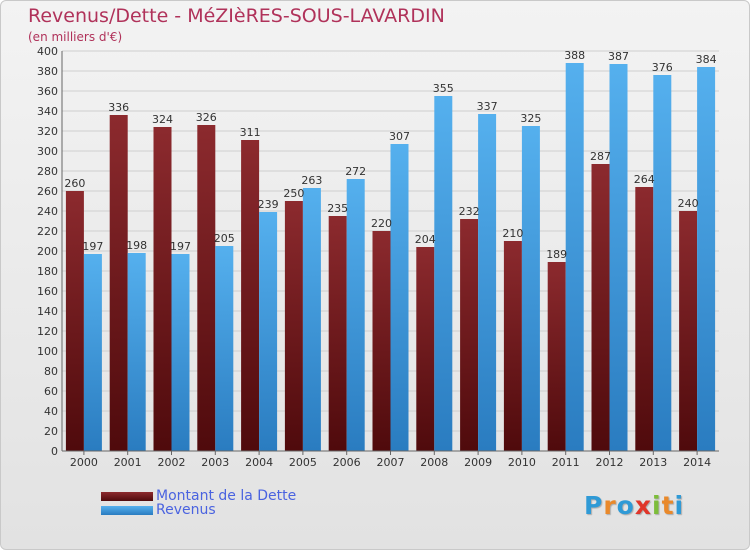 The image size is (750, 550). Describe the element at coordinates (47, 331) in the screenshot. I see `y-tick-label: 120` at that location.